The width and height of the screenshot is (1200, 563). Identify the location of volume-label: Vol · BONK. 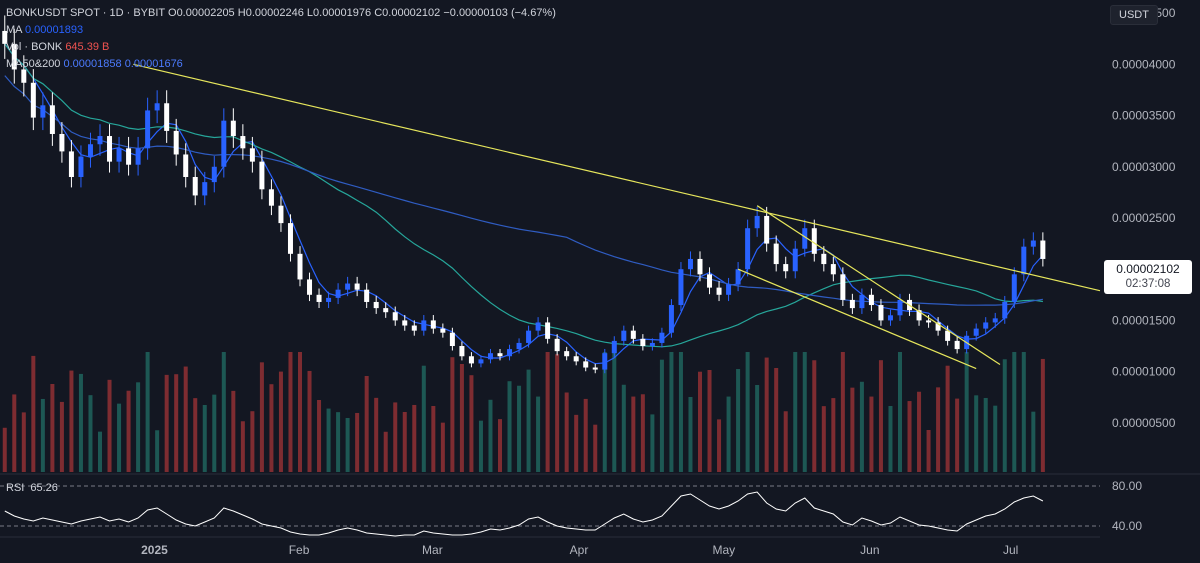
(34, 47).